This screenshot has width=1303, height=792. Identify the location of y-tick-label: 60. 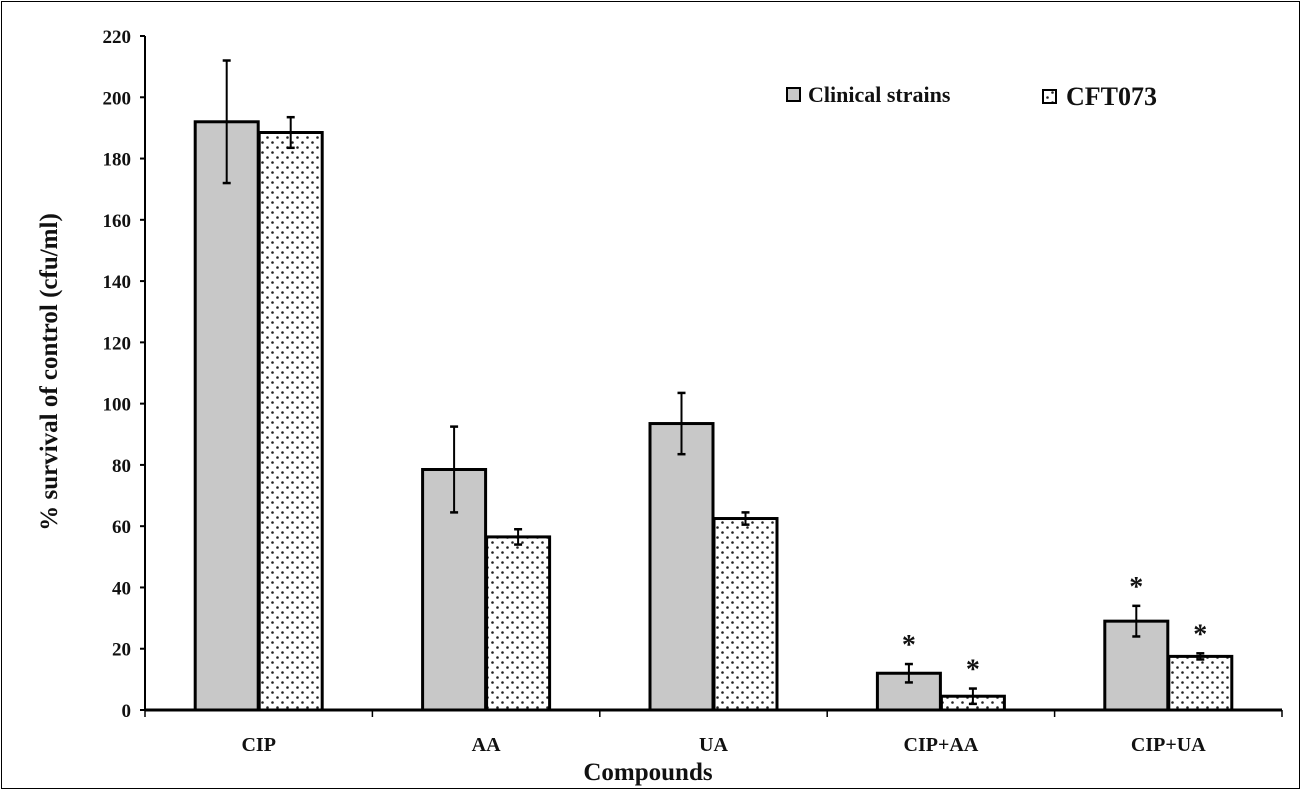
(121, 527).